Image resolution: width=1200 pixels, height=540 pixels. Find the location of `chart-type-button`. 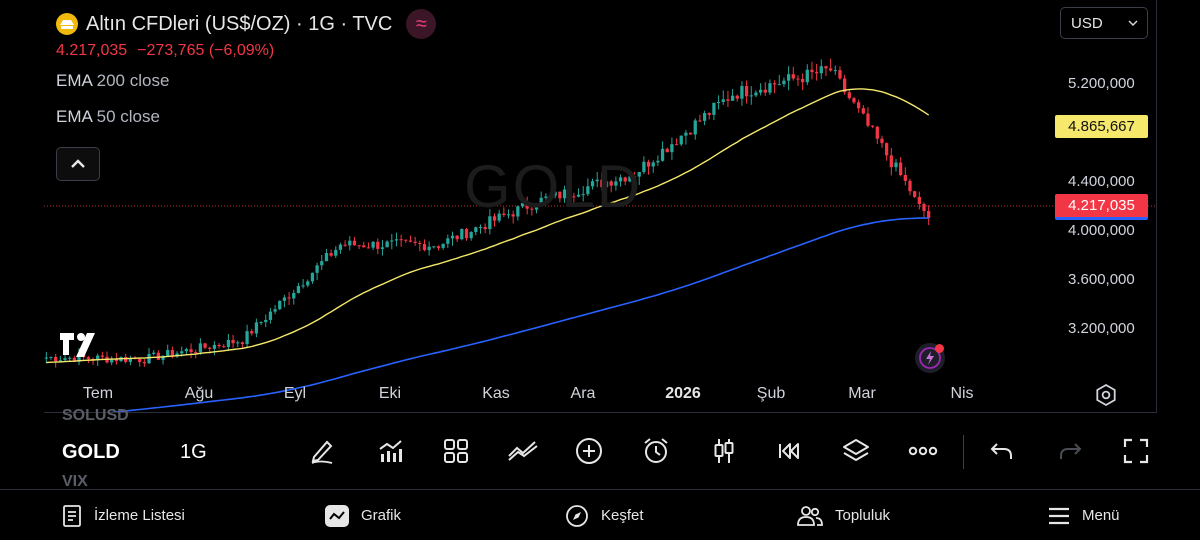

chart-type-button is located at coordinates (724, 451).